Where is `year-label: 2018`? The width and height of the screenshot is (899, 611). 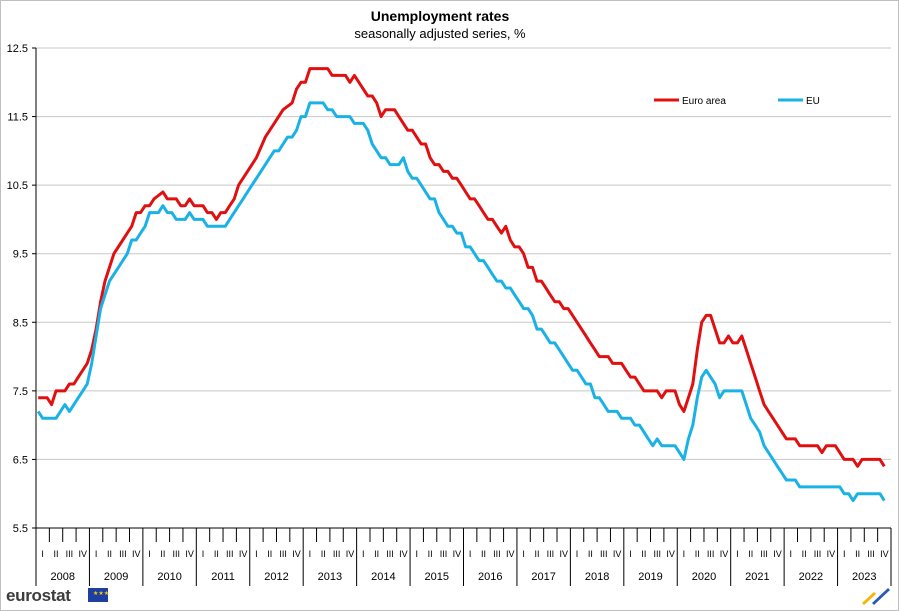
year-label: 2018 is located at coordinates (597, 577).